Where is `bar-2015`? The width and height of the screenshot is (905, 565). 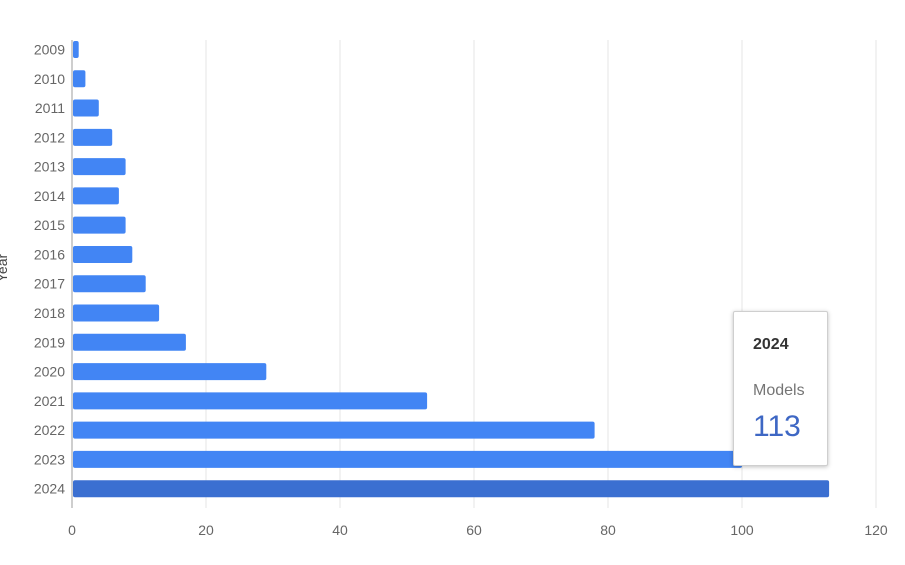 bar-2015 is located at coordinates (99, 225).